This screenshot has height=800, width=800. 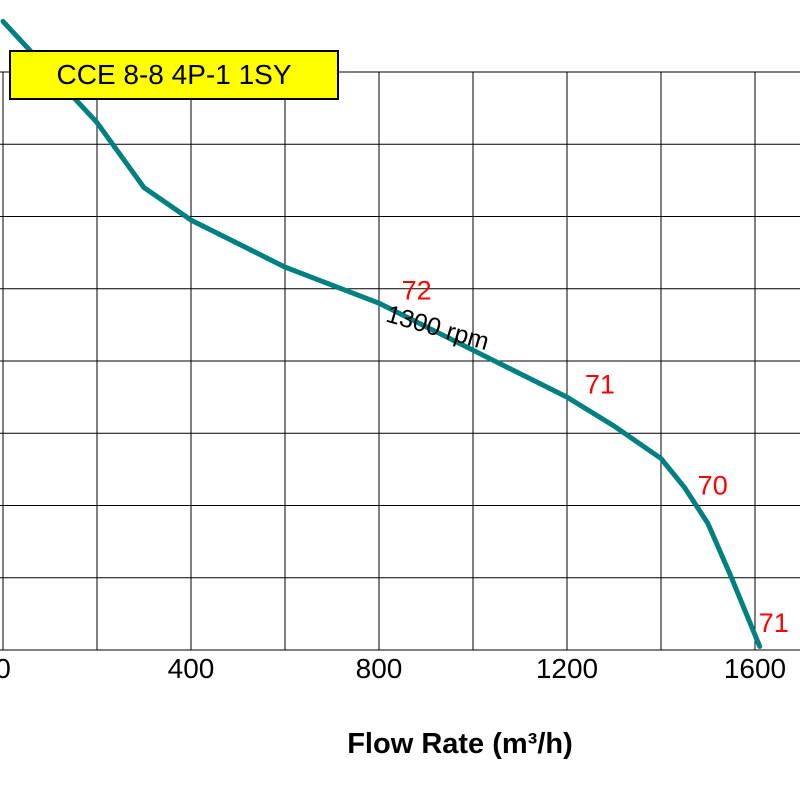 What do you see at coordinates (379, 668) in the screenshot?
I see `x-tick-label: 800` at bounding box center [379, 668].